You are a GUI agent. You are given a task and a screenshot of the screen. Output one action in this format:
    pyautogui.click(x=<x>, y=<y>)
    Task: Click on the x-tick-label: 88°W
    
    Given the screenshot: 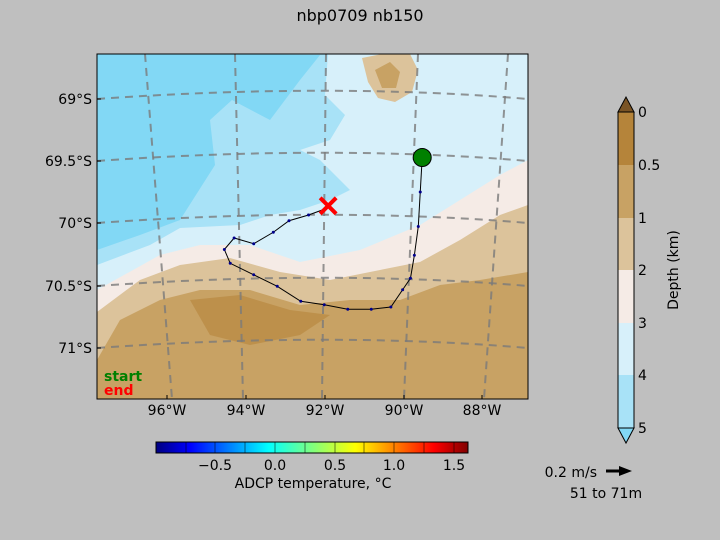 What is the action you would take?
    pyautogui.click(x=482, y=411)
    